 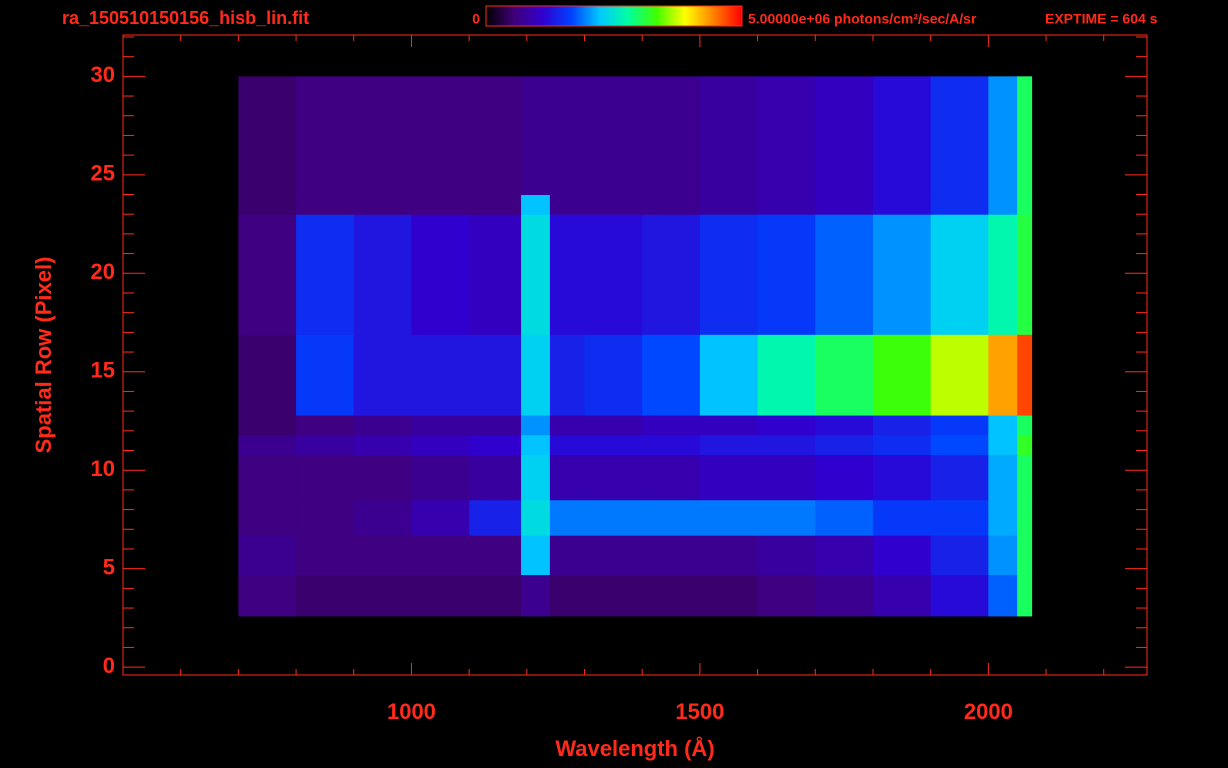 I want to click on chart-title: ra_150510150156_hisb_lin.fit, so click(x=185, y=18).